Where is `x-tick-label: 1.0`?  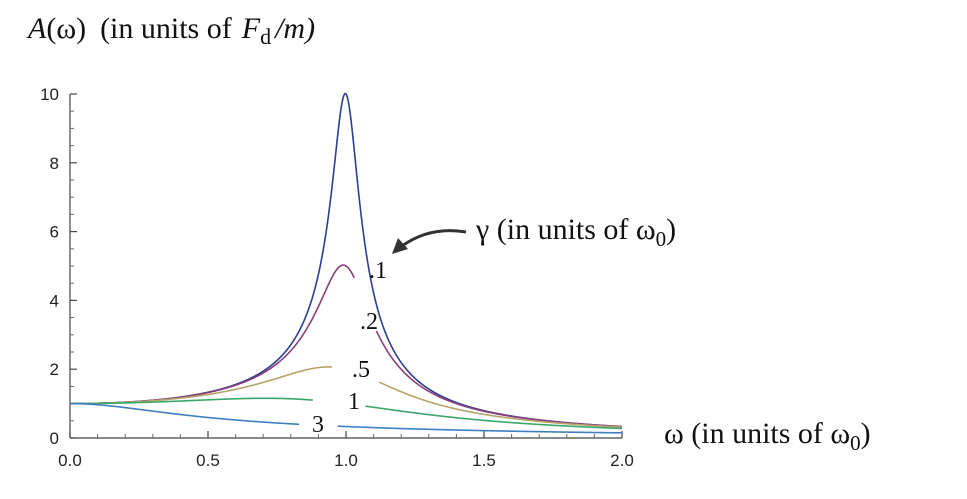 x-tick-label: 1.0 is located at coordinates (346, 460).